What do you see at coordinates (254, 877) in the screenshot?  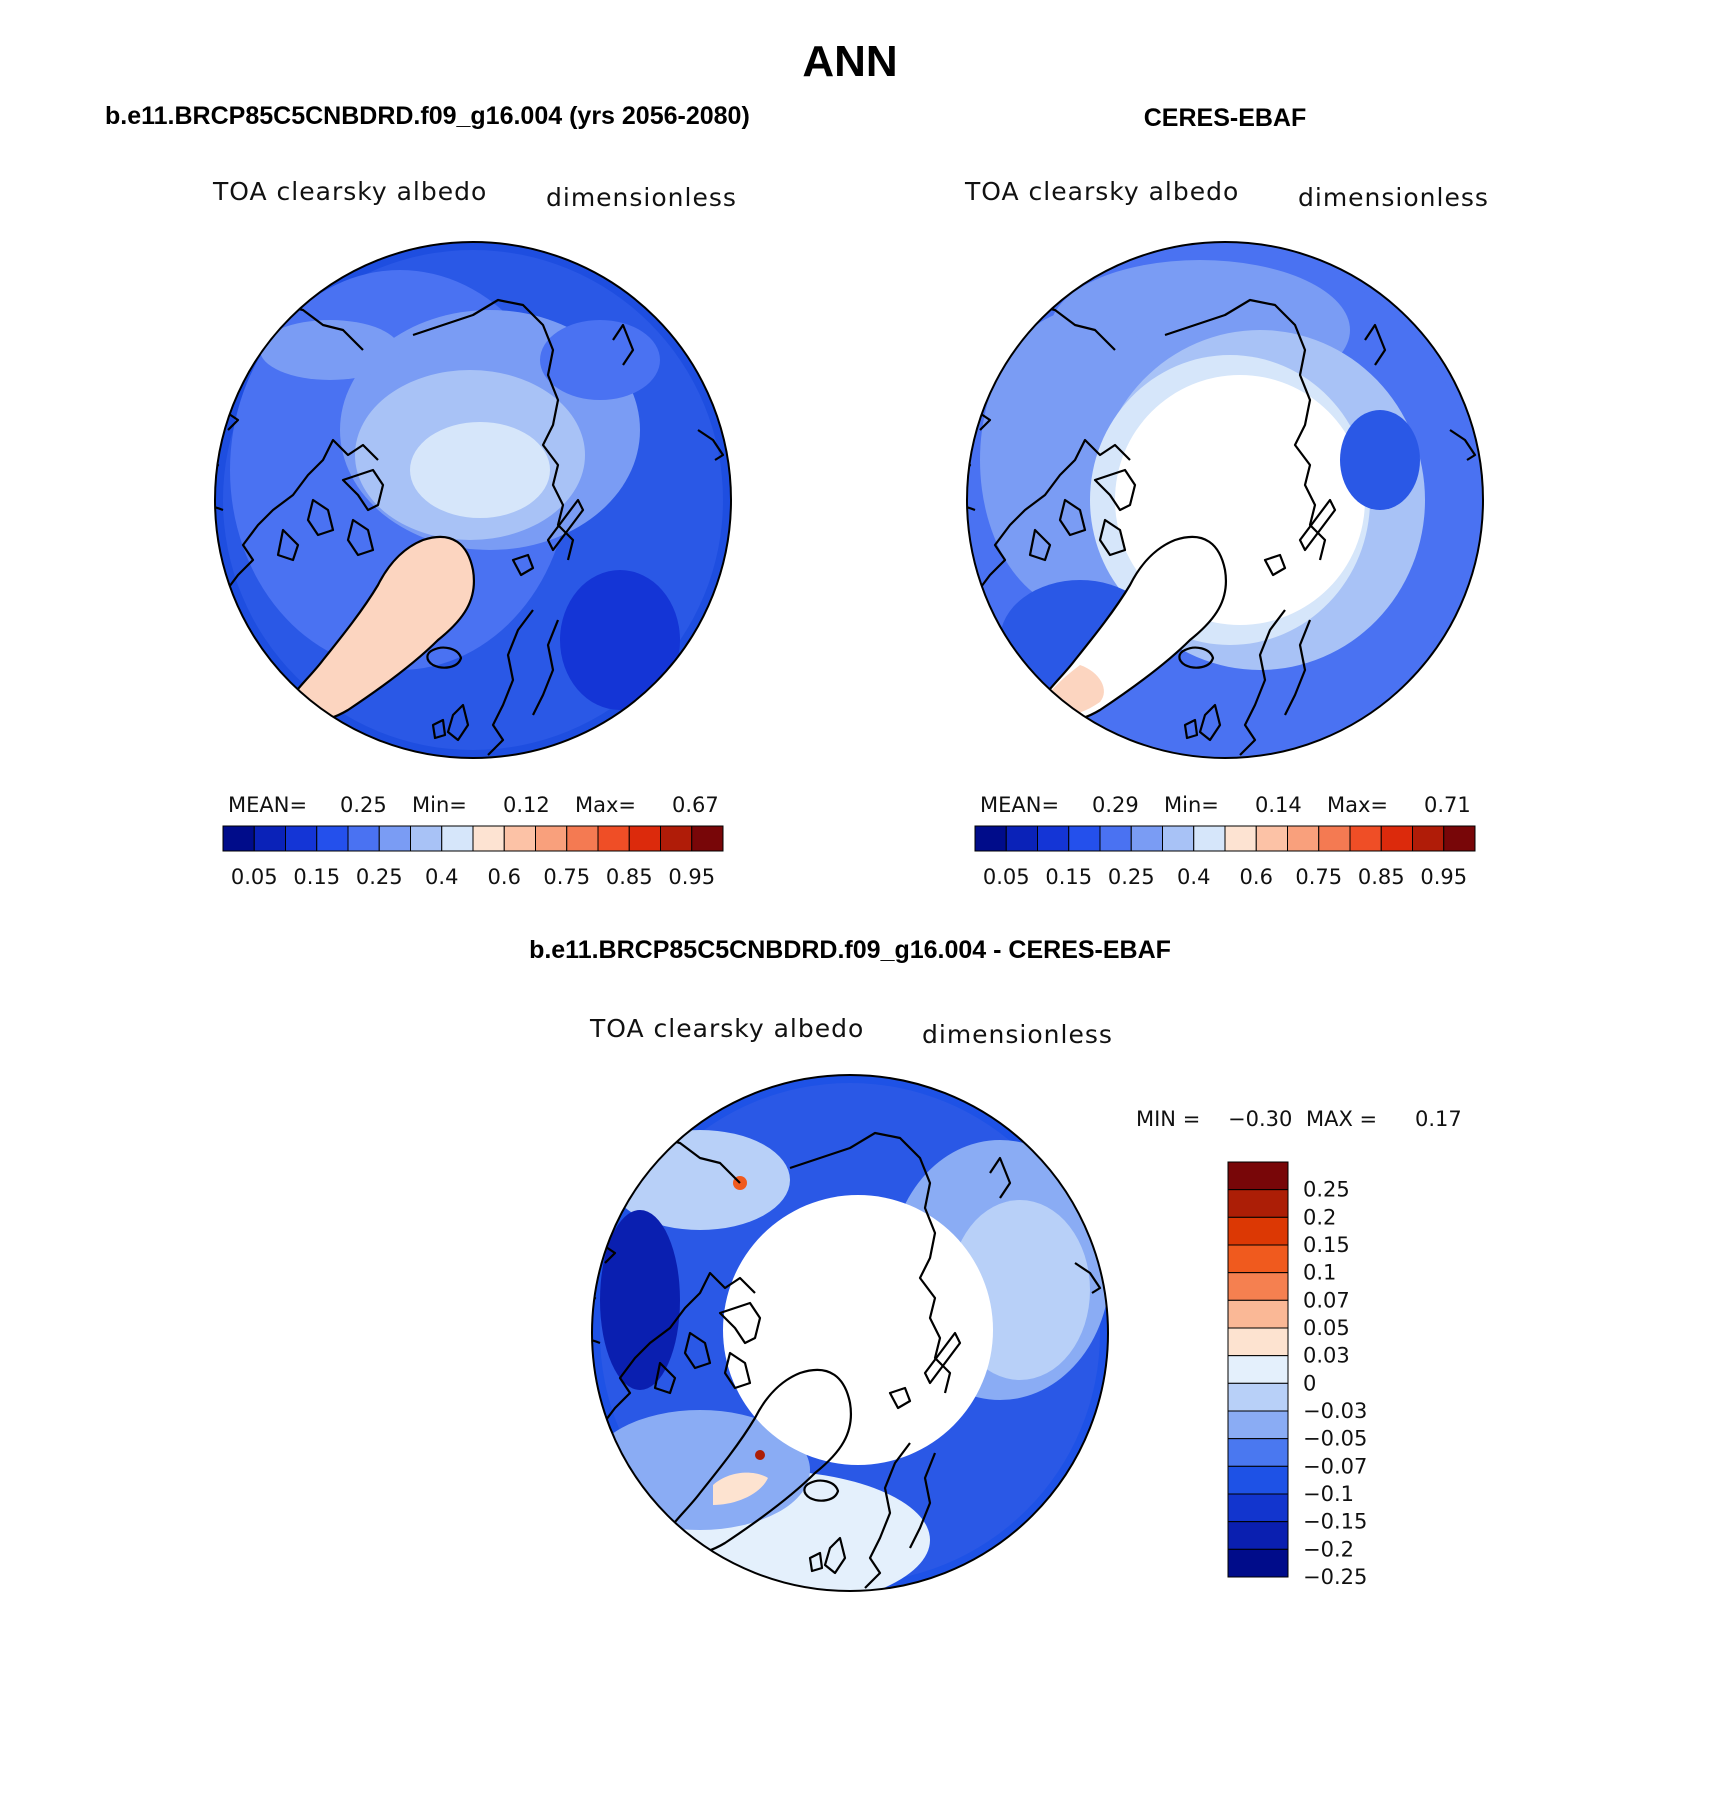 I see `colorbar-model-tick-label: 0.05` at bounding box center [254, 877].